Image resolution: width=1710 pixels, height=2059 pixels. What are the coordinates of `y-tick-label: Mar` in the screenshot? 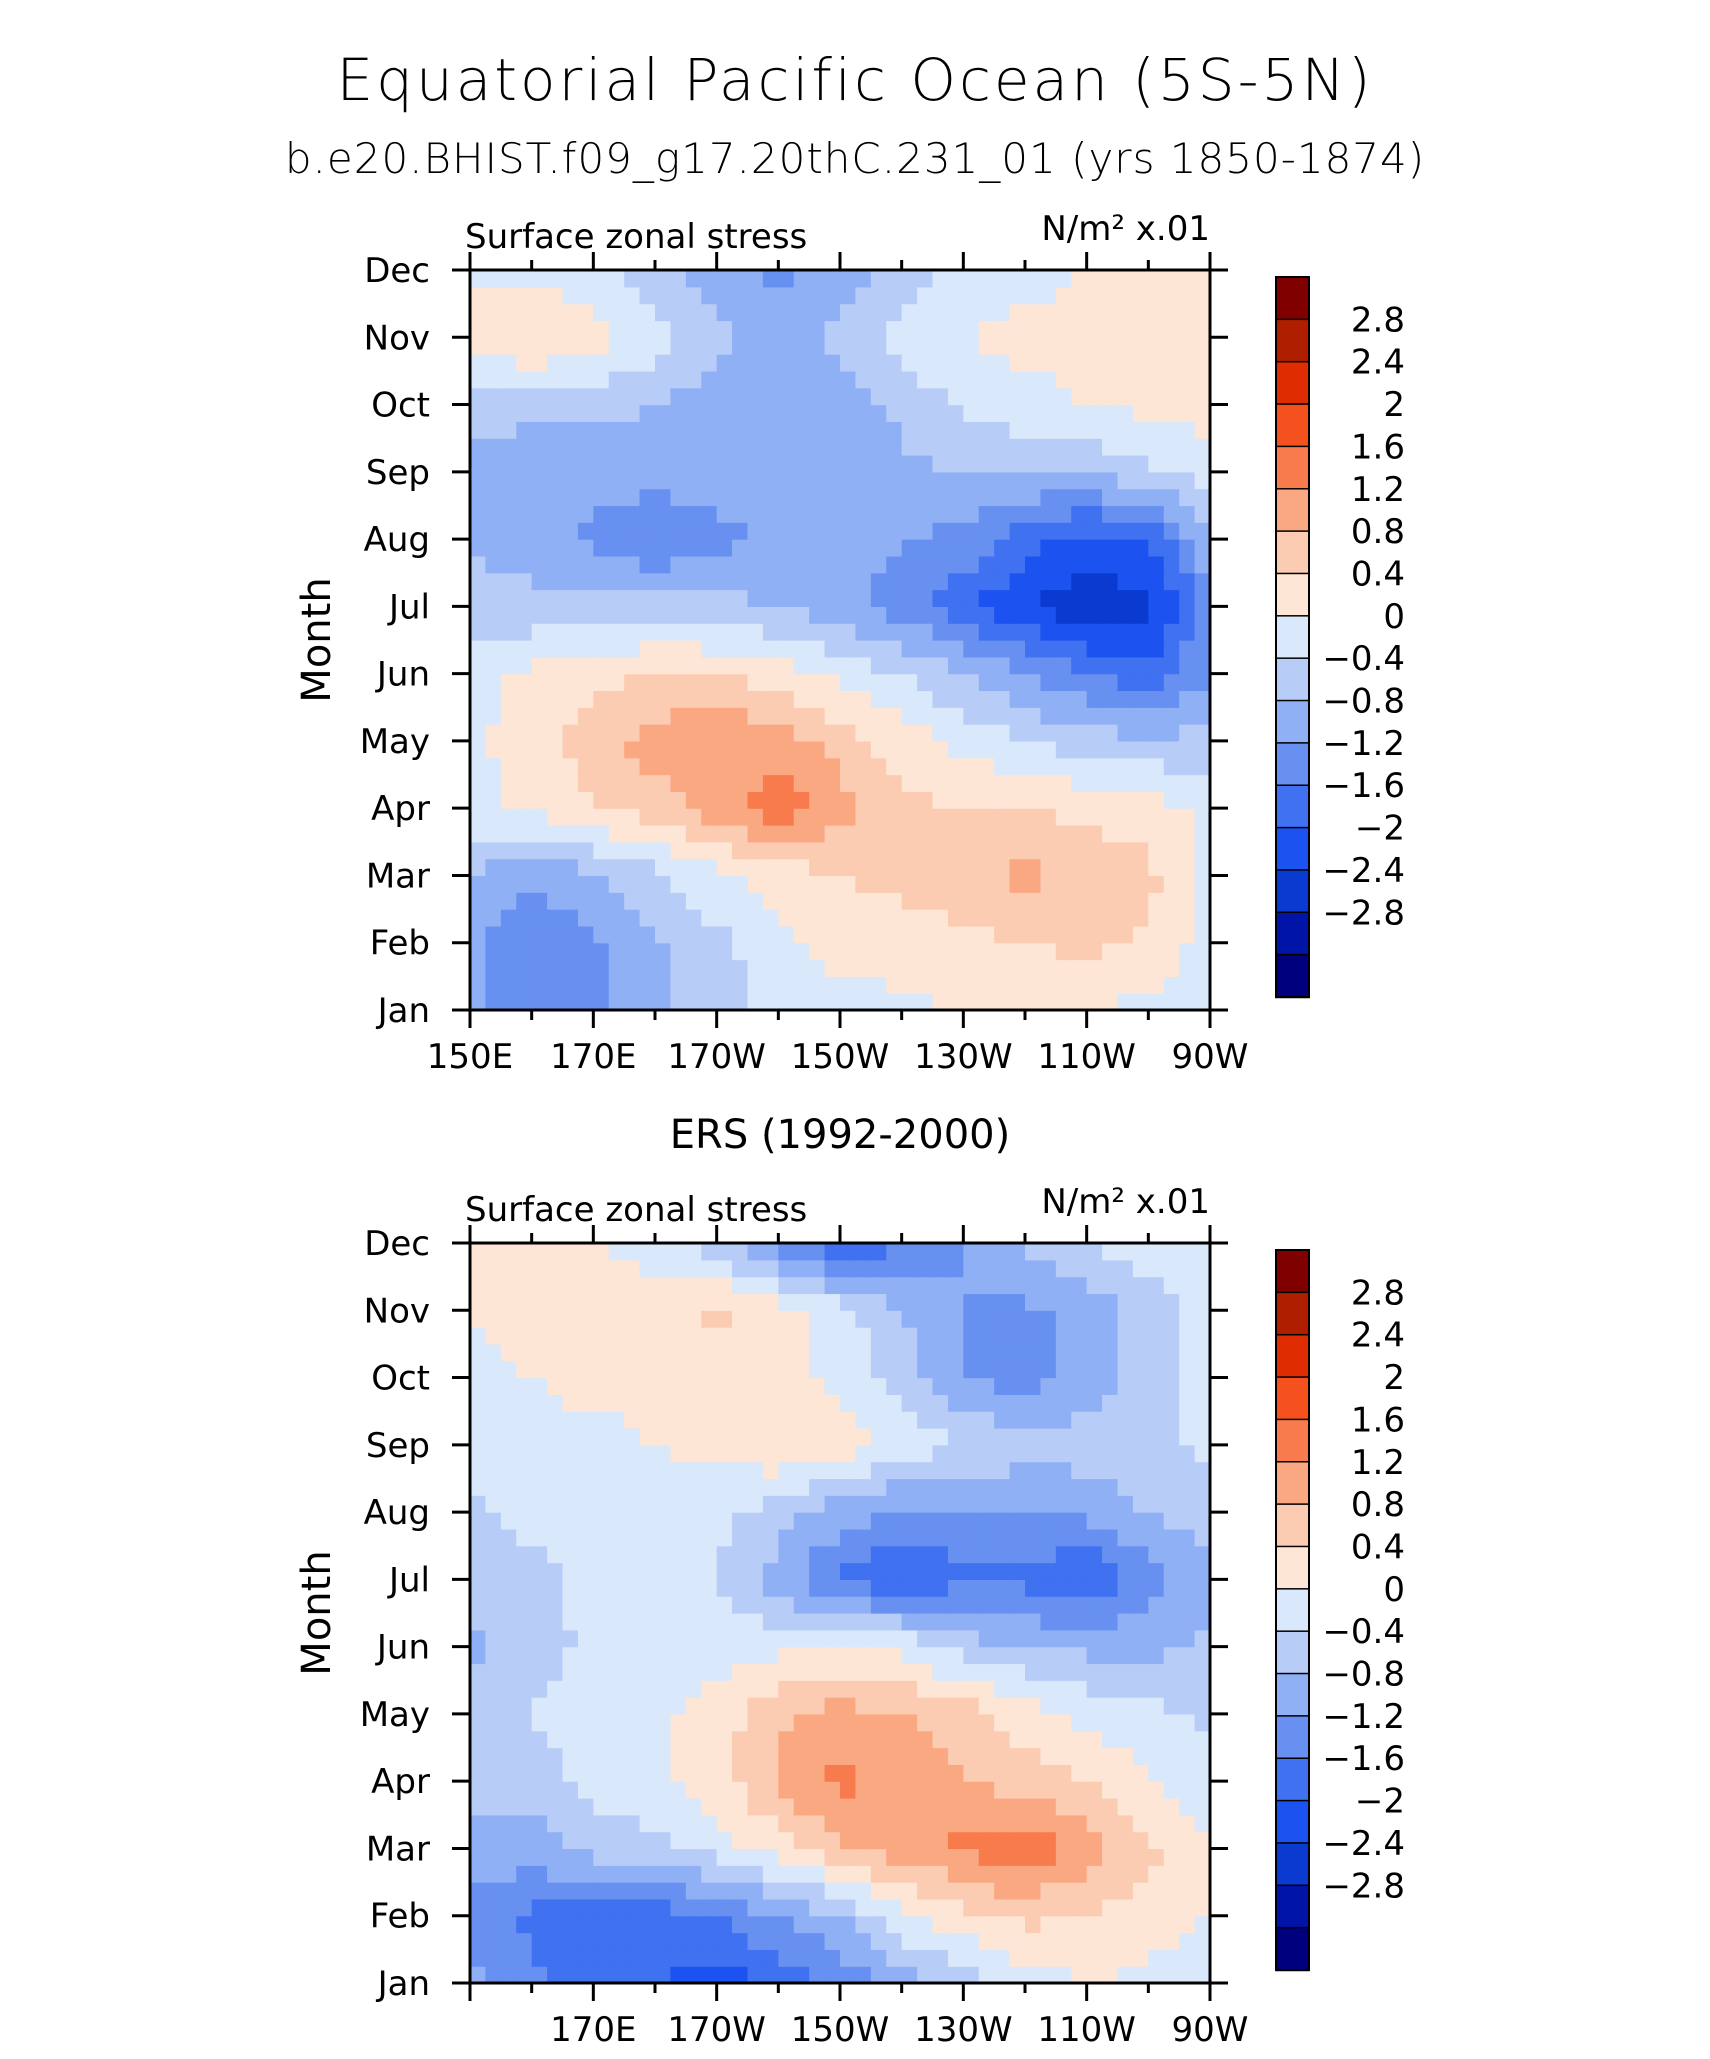 It's located at (398, 876).